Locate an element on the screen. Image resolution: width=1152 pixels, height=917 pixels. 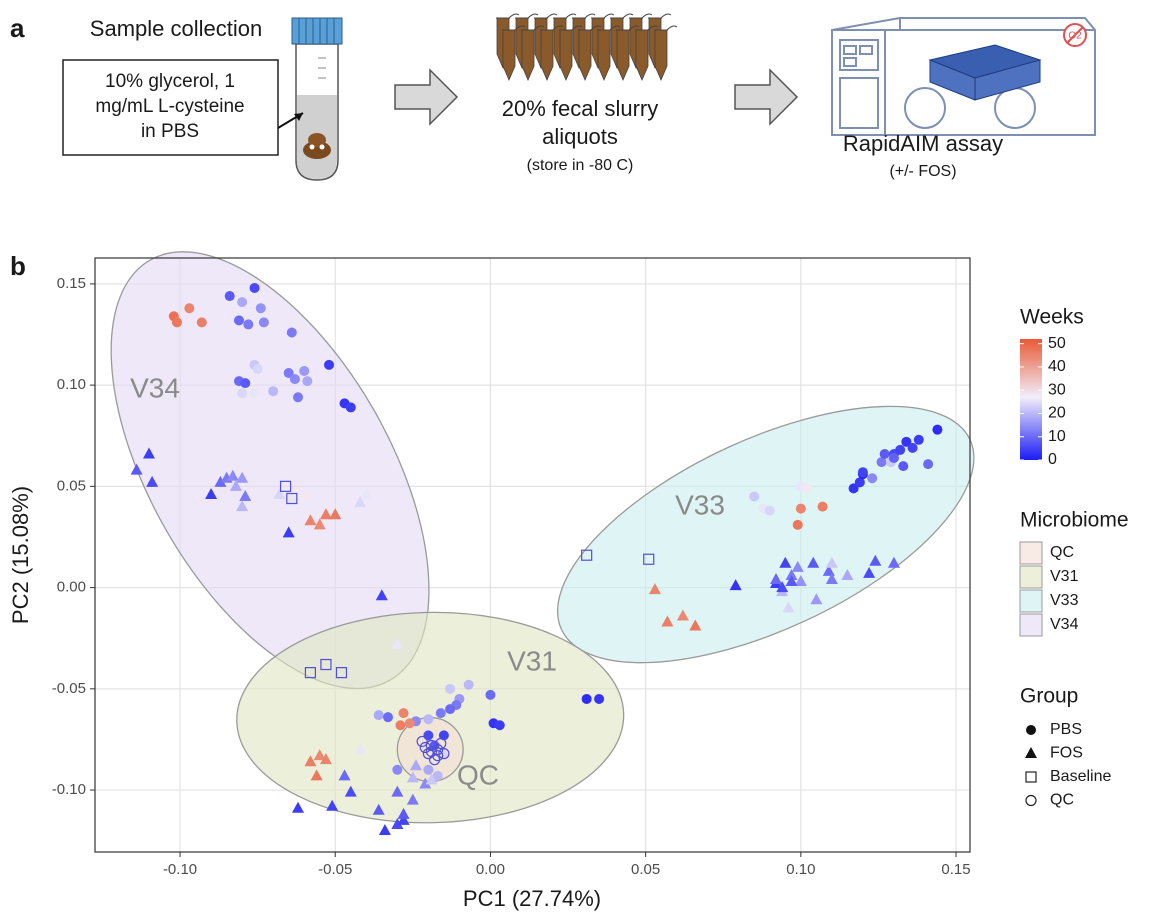
step-title: RapidAIM assay is located at coordinates (923, 143).